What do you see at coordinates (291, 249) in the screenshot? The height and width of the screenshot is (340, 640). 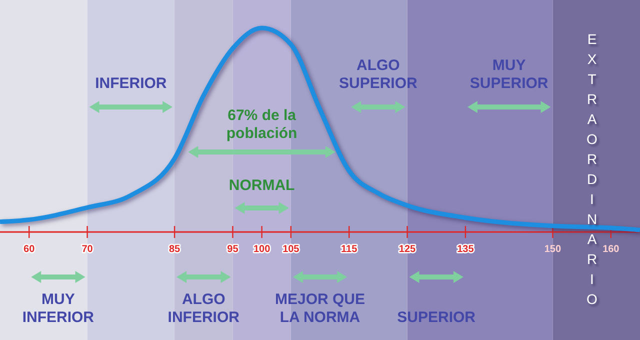 I see `x-tick-label: 105` at bounding box center [291, 249].